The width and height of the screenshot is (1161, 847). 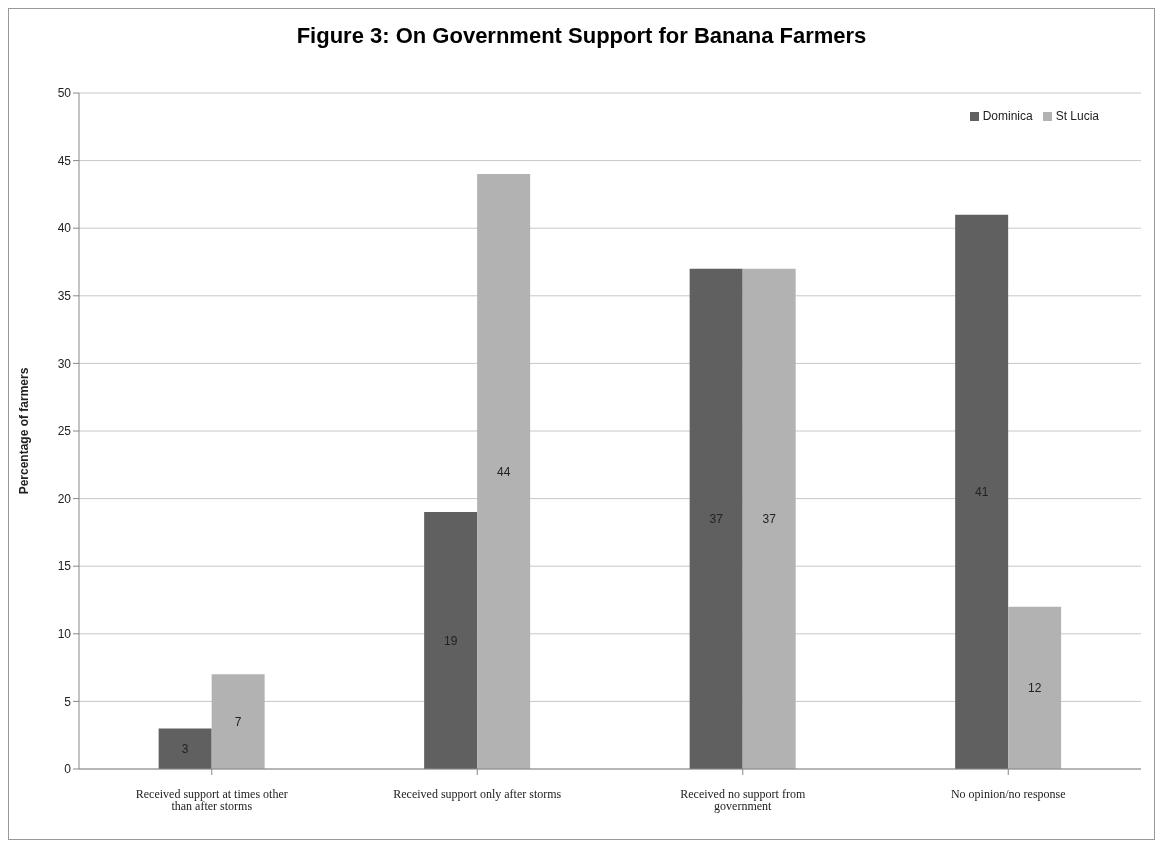 I want to click on y-tick-label: 30, so click(x=64, y=363).